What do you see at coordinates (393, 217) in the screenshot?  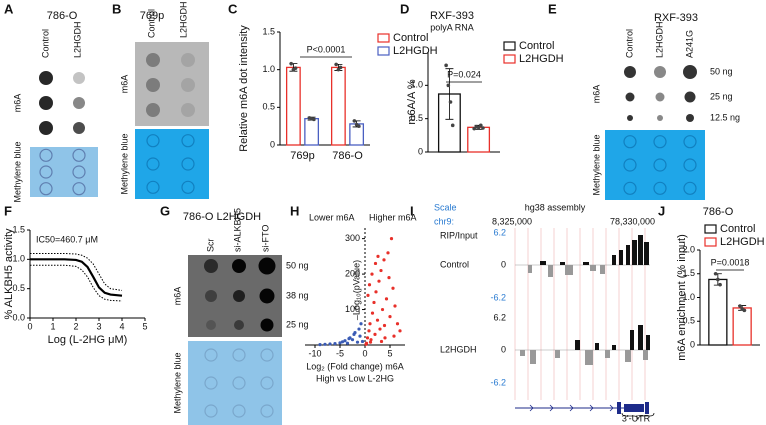 I see `group-label: Higher m6A` at bounding box center [393, 217].